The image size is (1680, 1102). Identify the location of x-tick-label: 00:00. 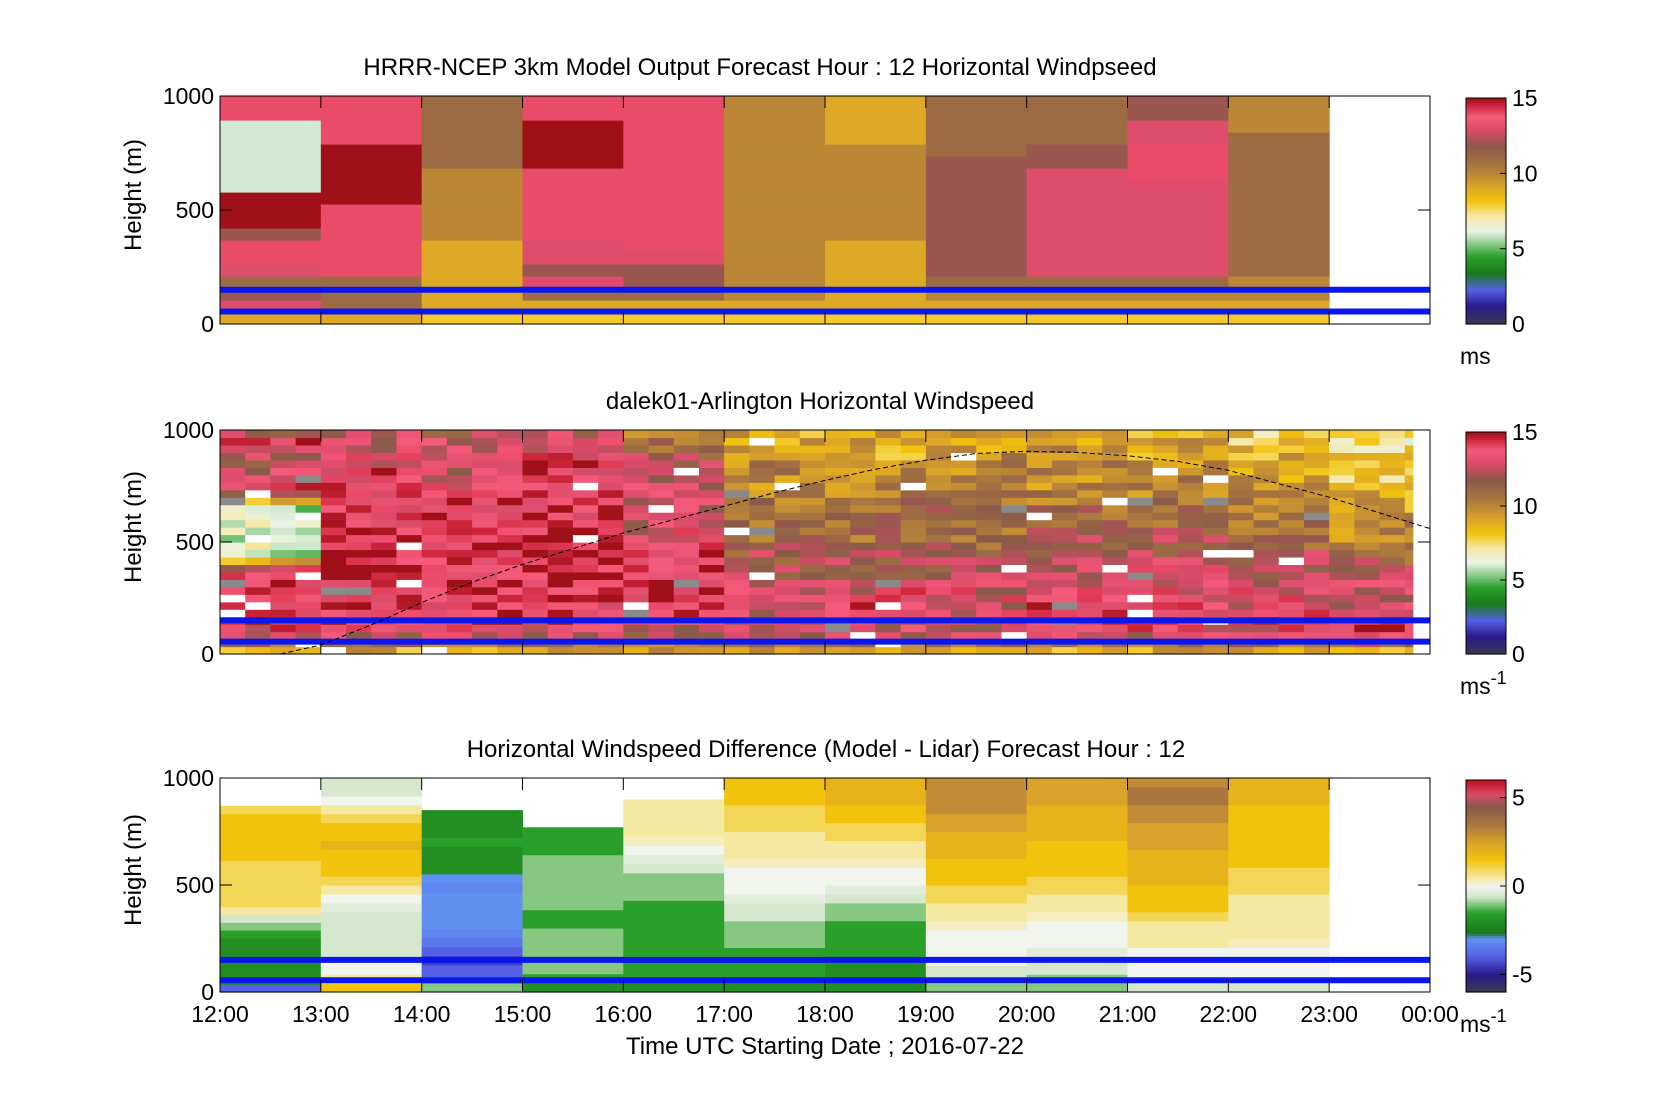
(1430, 1014).